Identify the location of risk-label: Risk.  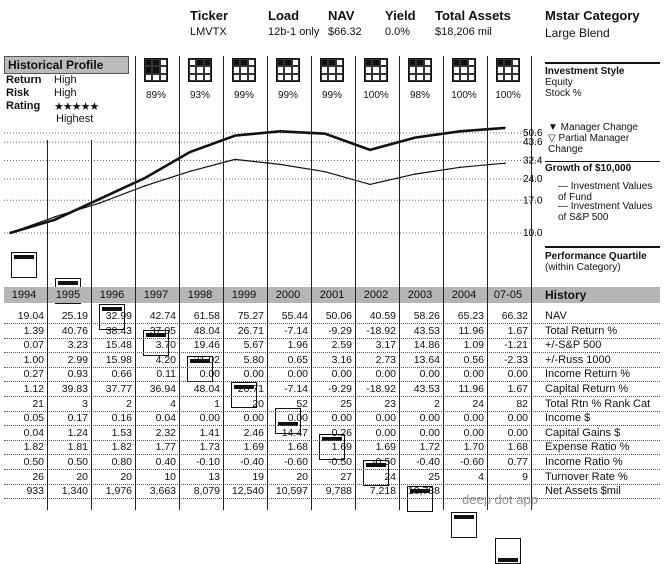
(18, 93).